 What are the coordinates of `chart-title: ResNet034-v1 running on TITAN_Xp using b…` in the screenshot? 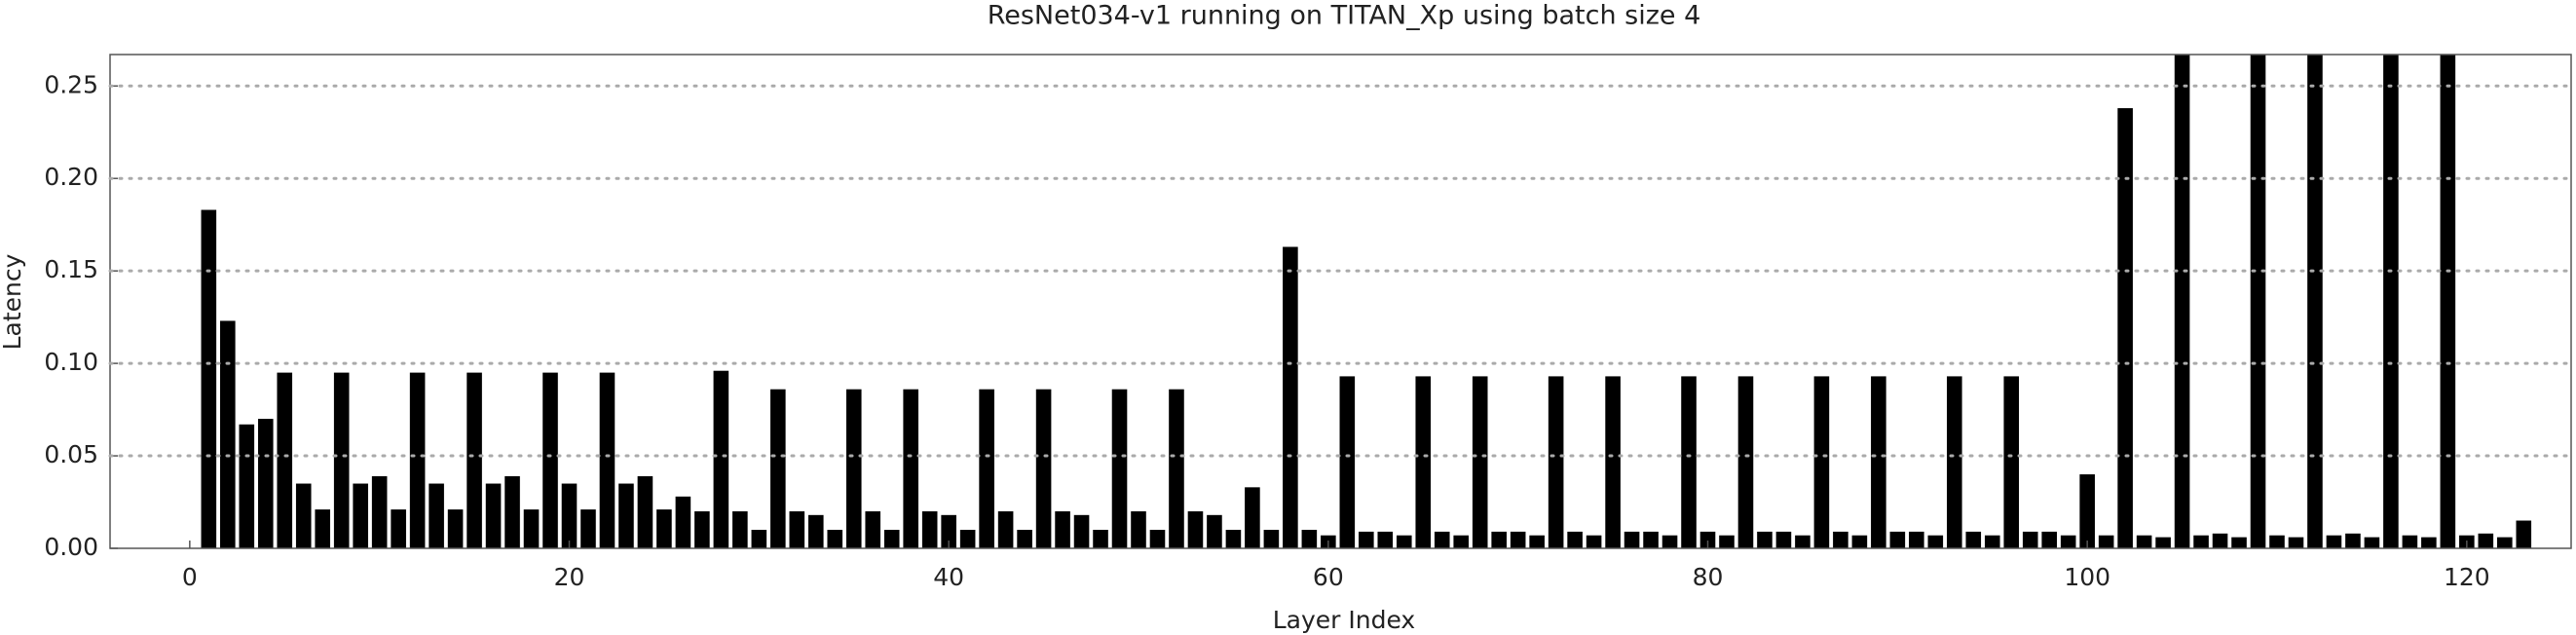 It's located at (1344, 16).